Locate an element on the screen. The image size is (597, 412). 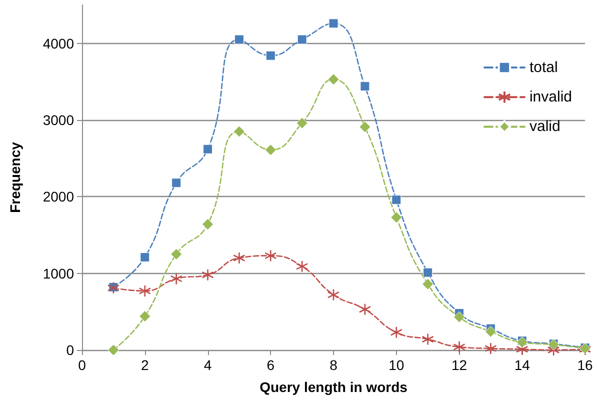
x-tick-label: 2 is located at coordinates (144, 365).